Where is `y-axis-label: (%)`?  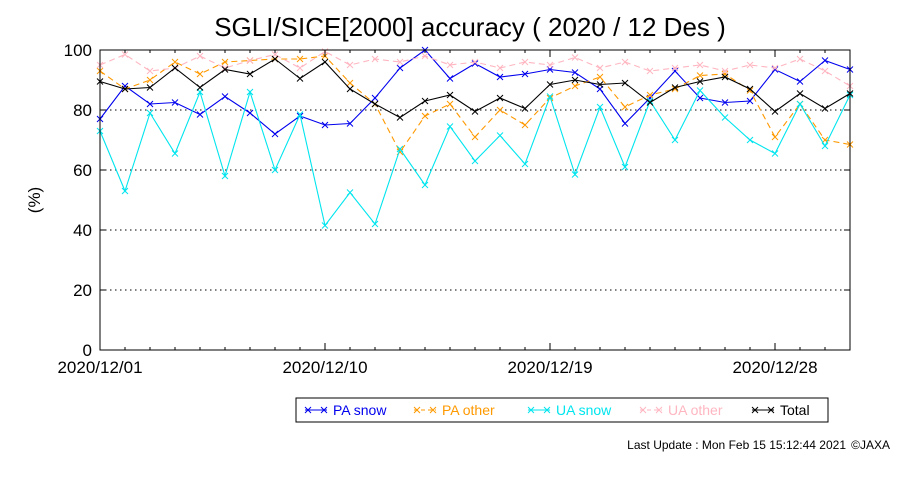 y-axis-label: (%) is located at coordinates (34, 200).